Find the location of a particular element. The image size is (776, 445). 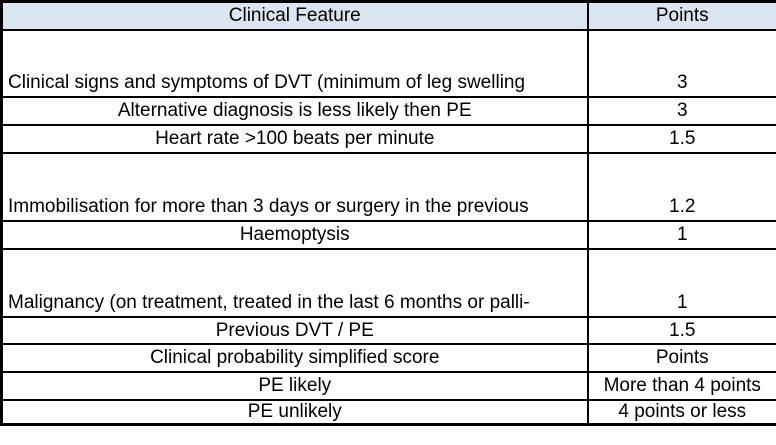

feature-cell: Previous DVT / PE is located at coordinates (294, 330).